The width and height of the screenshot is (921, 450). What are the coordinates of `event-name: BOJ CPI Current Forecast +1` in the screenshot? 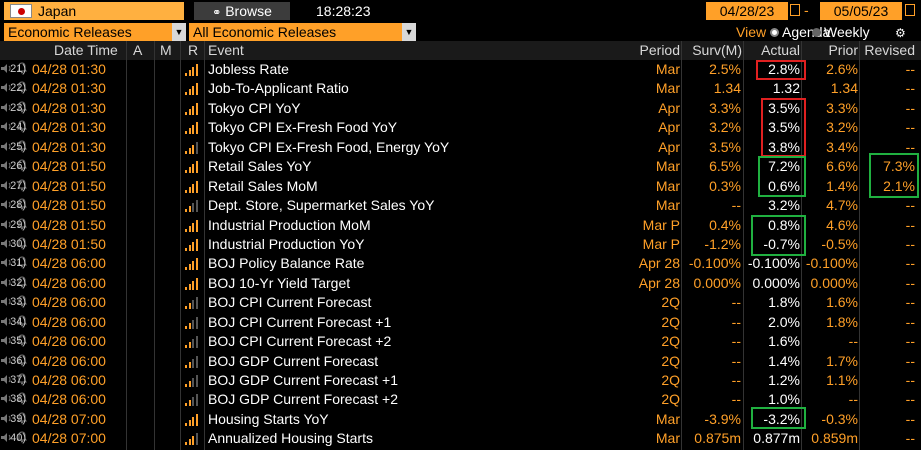 It's located at (300, 321).